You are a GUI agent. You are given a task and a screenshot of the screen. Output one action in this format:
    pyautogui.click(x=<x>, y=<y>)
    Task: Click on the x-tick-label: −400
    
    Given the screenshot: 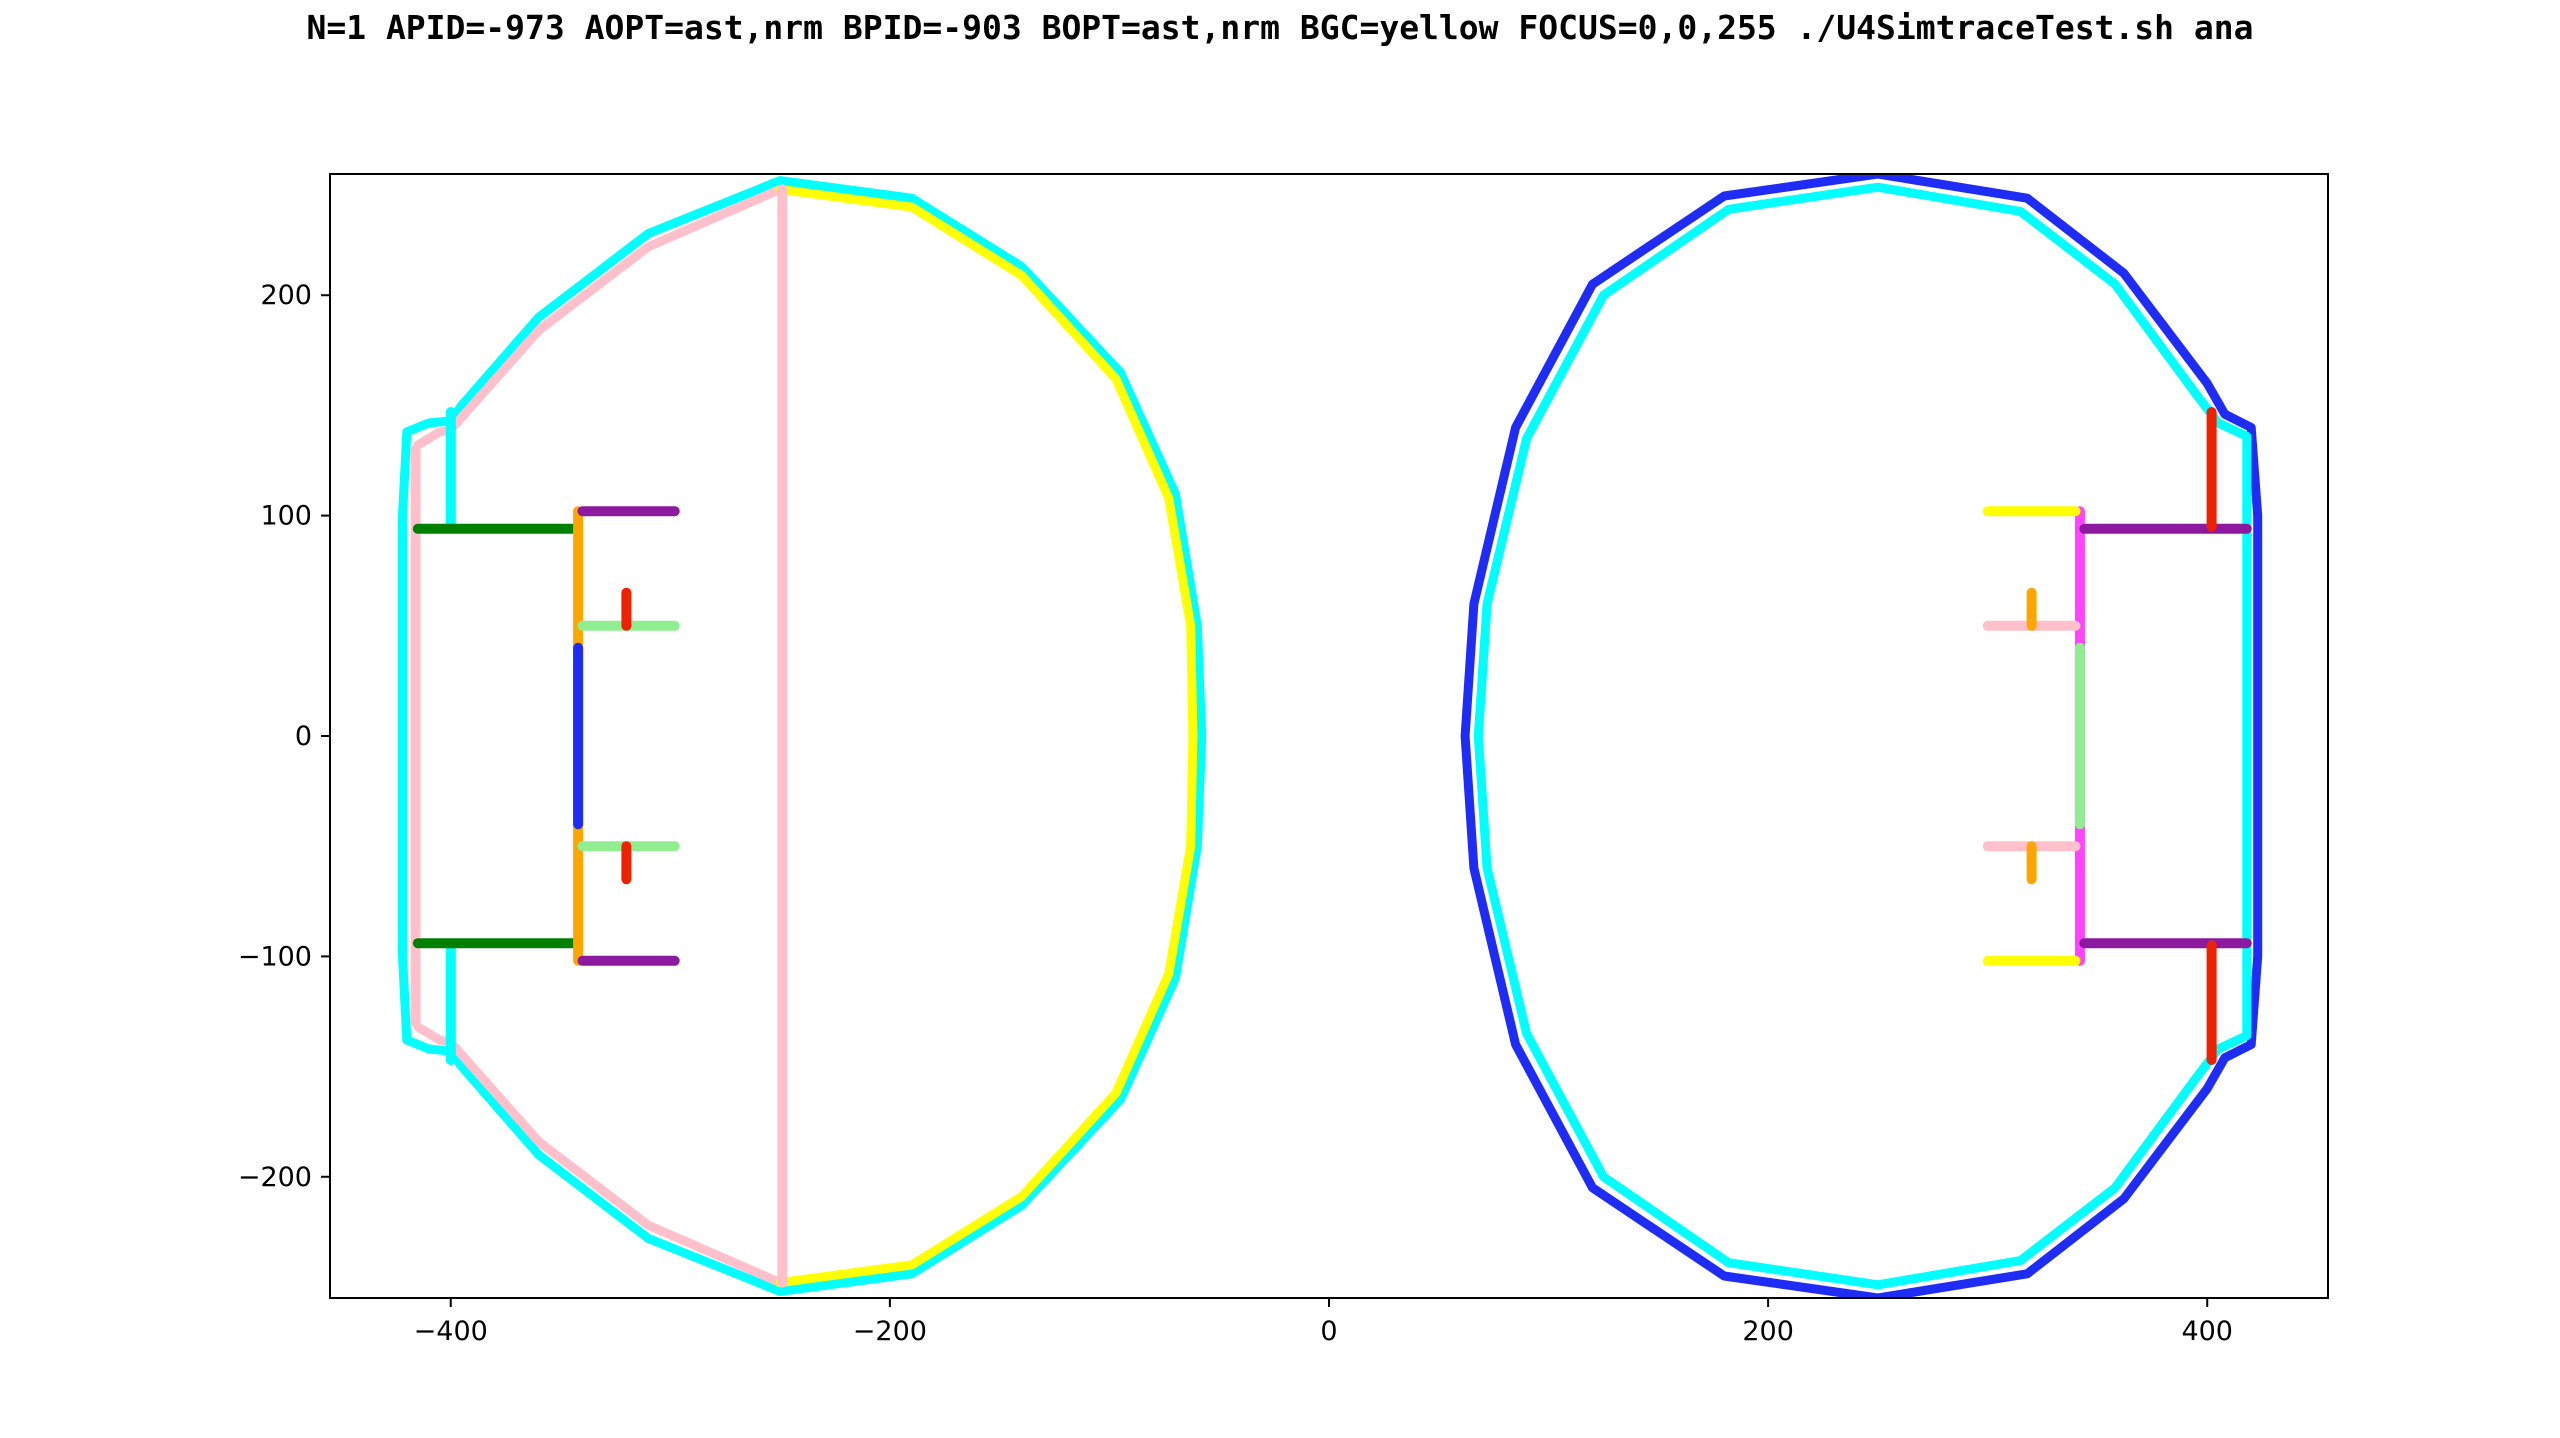 What is the action you would take?
    pyautogui.click(x=451, y=1331)
    